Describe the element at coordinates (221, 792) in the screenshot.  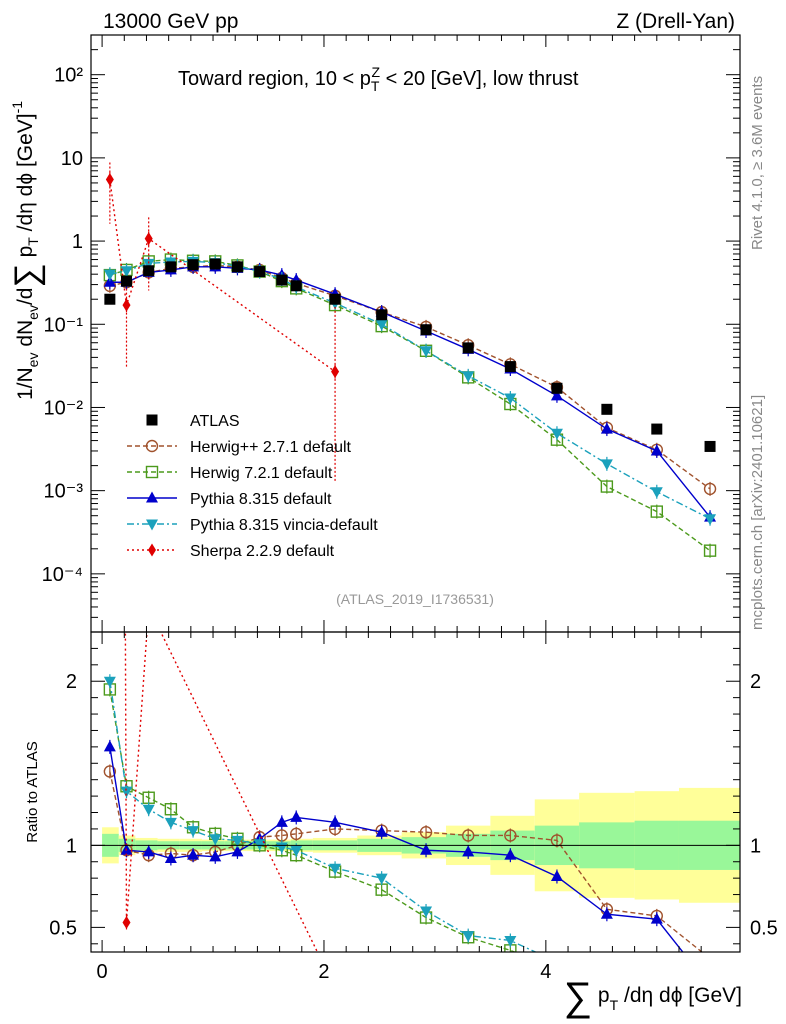
I see `sherpa-2-2-9-default-ratio-line` at that location.